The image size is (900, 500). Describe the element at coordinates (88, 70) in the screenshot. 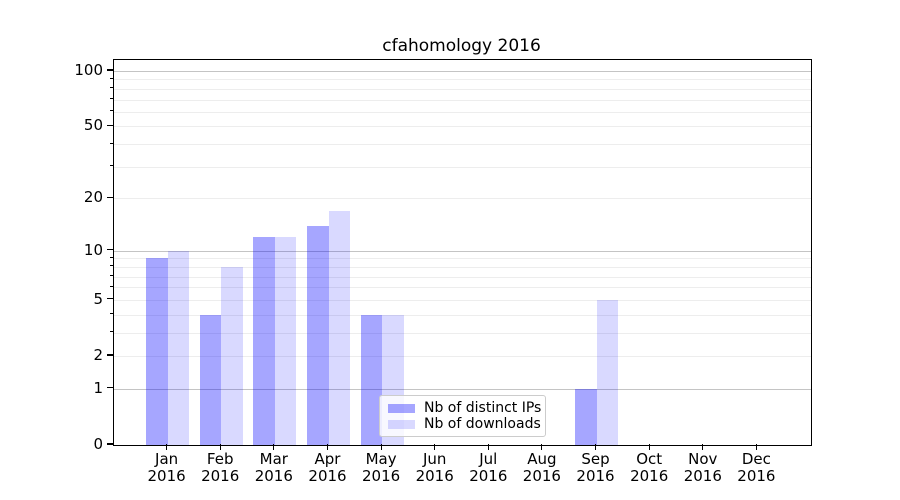

I see `y-tick-label: 100` at that location.